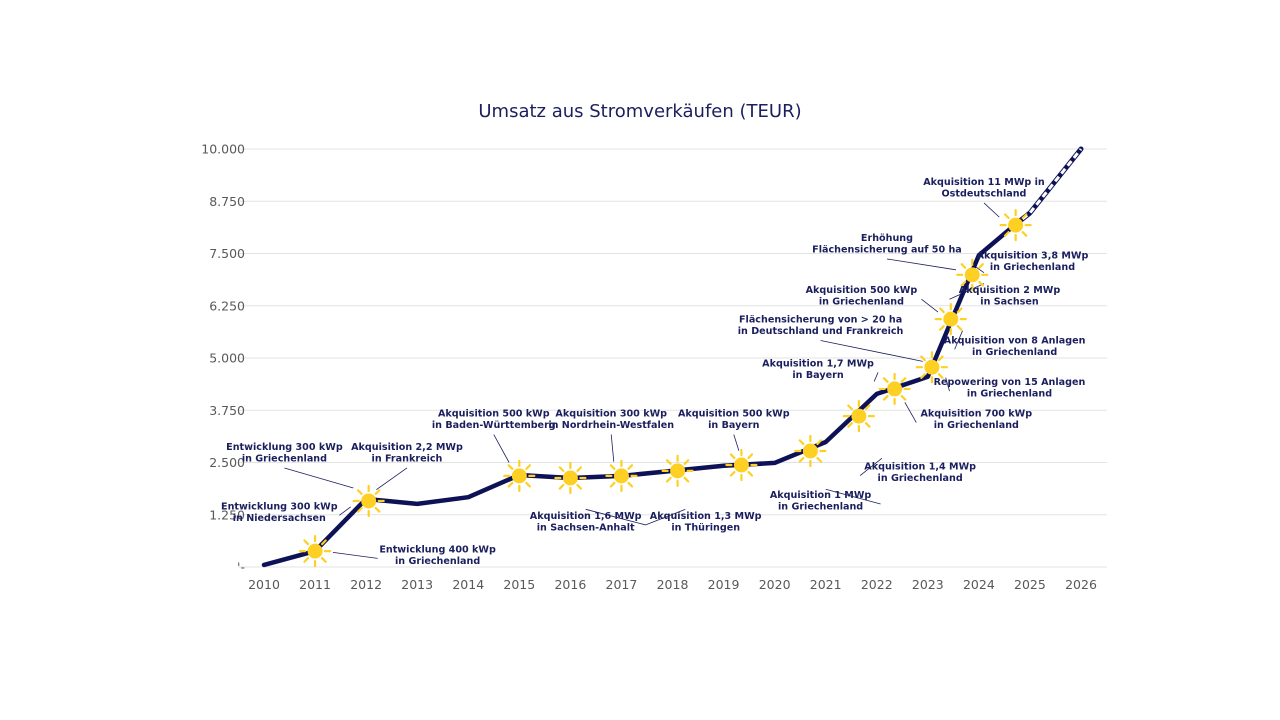  What do you see at coordinates (775, 584) in the screenshot?
I see `x-tick-label: 2020` at bounding box center [775, 584].